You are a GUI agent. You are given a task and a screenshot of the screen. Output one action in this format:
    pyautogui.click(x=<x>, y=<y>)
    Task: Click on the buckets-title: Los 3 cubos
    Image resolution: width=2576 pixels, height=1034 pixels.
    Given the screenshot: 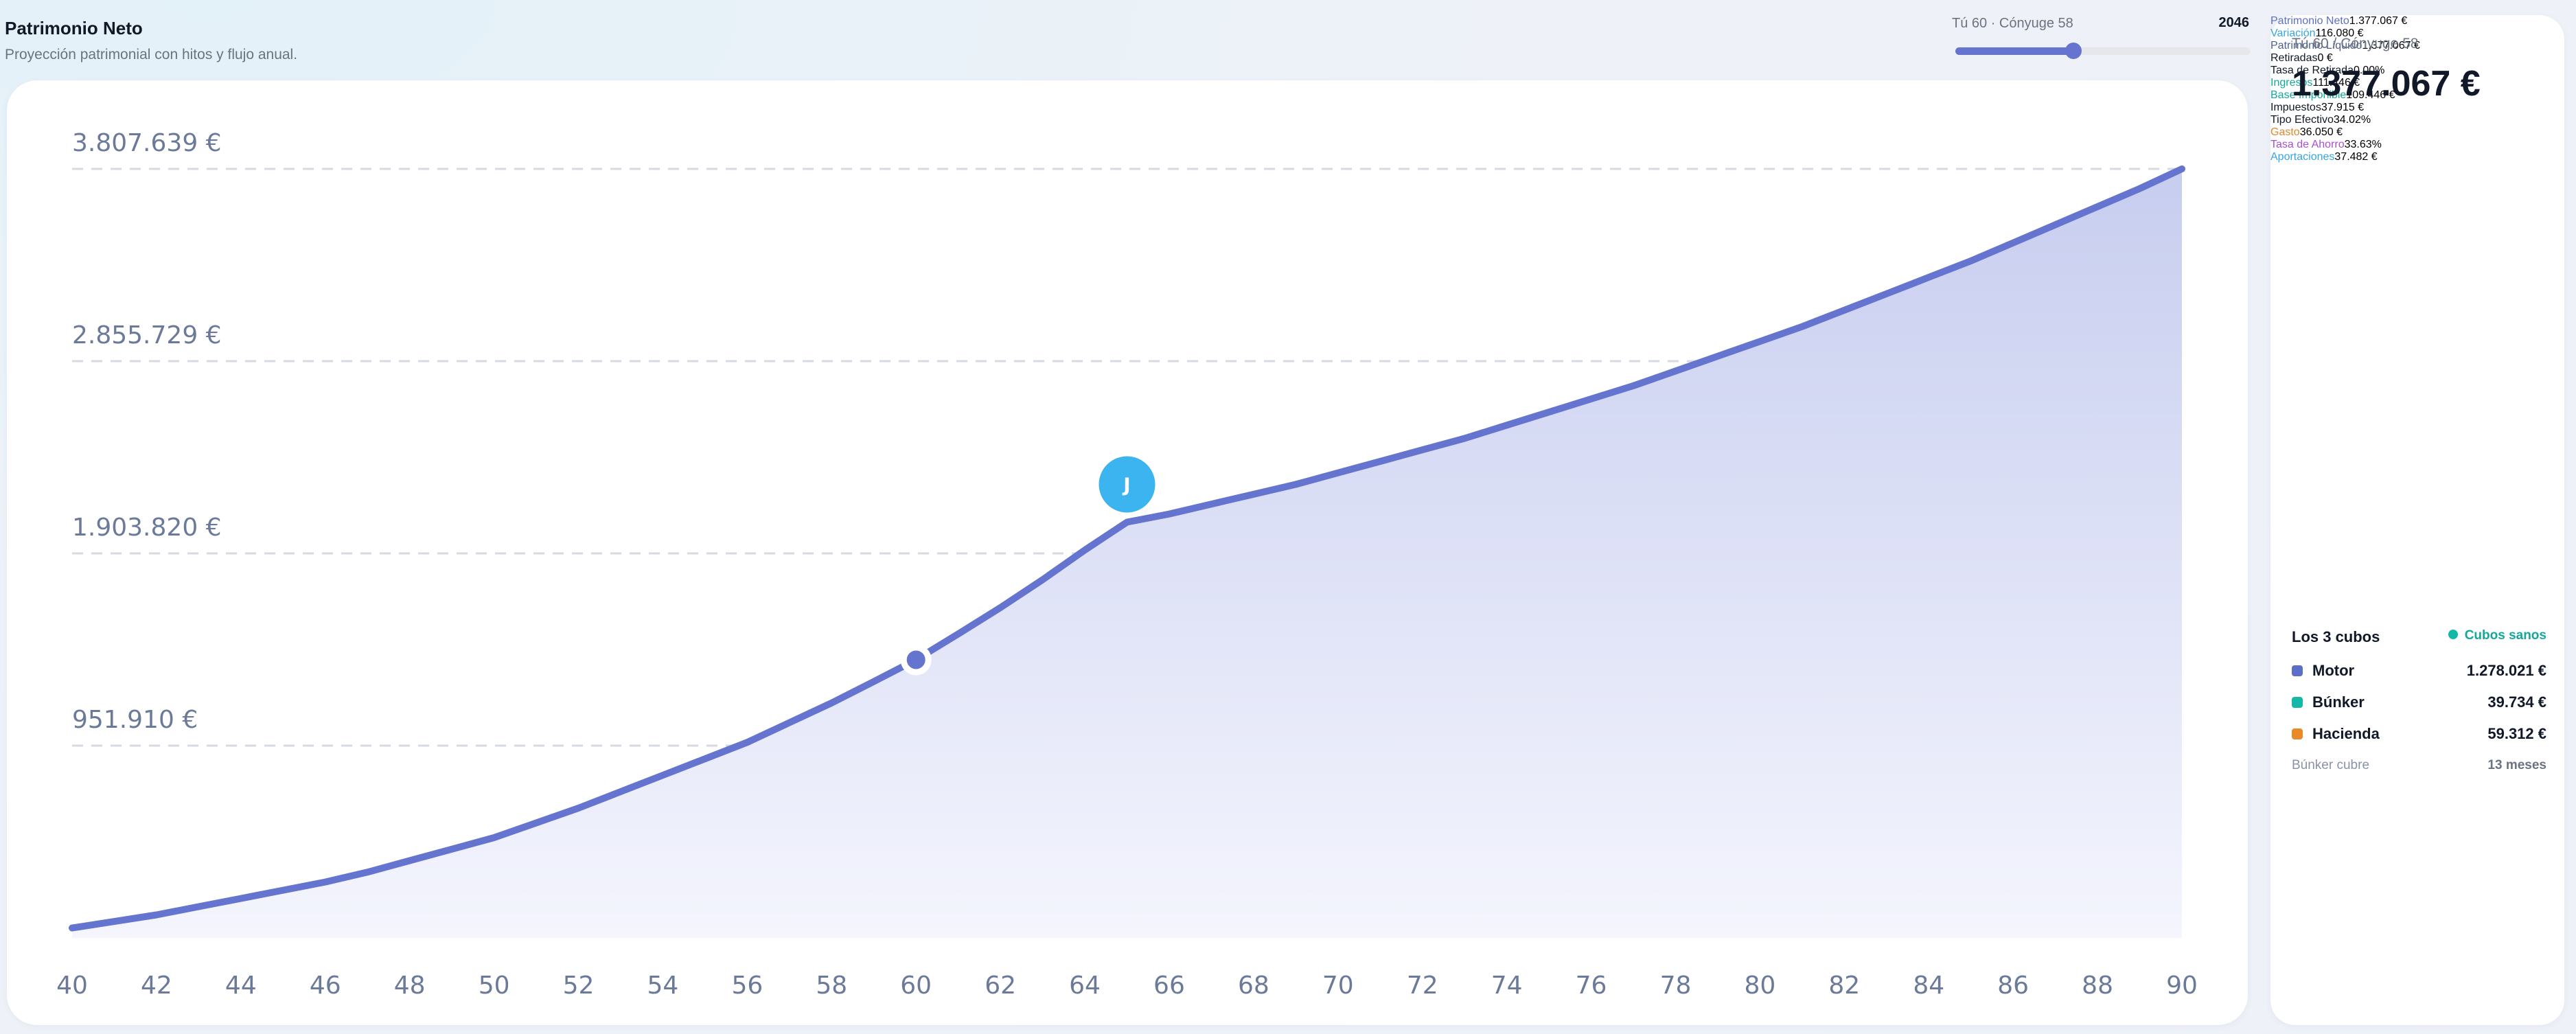 What is the action you would take?
    pyautogui.click(x=2336, y=636)
    